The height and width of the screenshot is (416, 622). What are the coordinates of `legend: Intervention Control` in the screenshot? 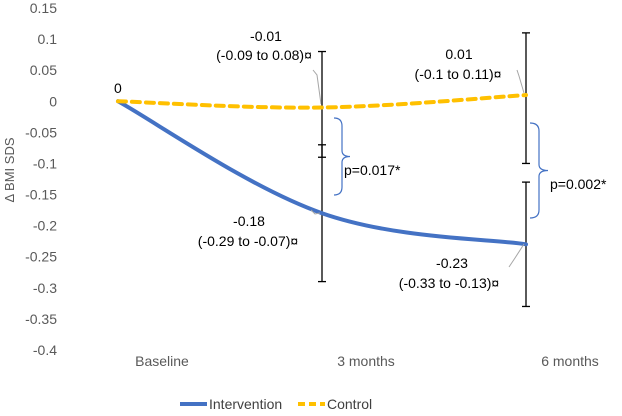 It's located at (276, 404).